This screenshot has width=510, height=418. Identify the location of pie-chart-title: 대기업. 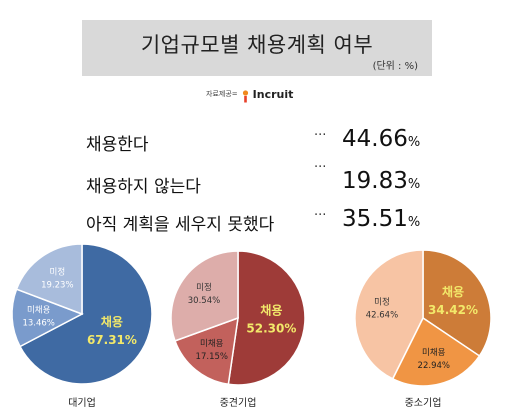
(82, 402).